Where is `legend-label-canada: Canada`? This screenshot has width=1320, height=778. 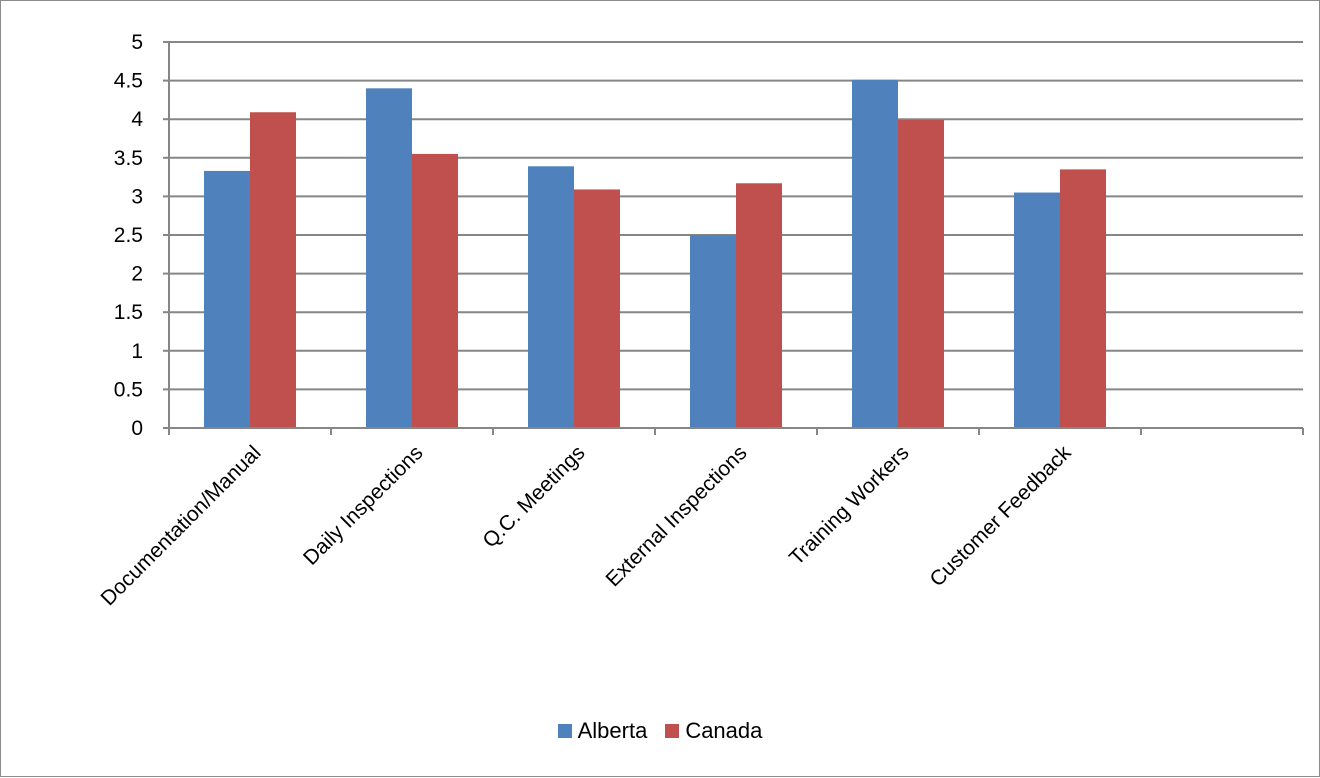
legend-label-canada: Canada is located at coordinates (724, 730).